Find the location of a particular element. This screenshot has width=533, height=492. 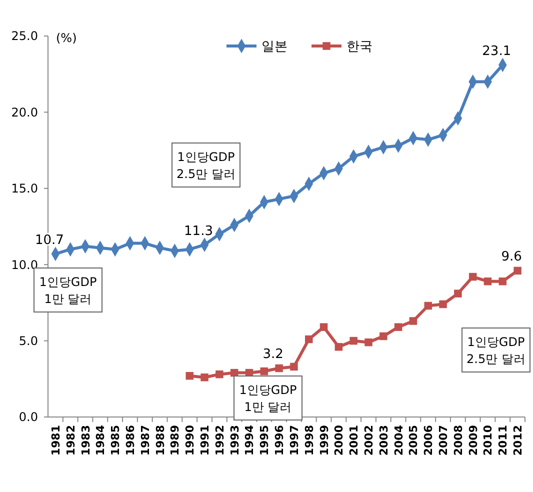

x-tick-label: 1989 is located at coordinates (175, 440).